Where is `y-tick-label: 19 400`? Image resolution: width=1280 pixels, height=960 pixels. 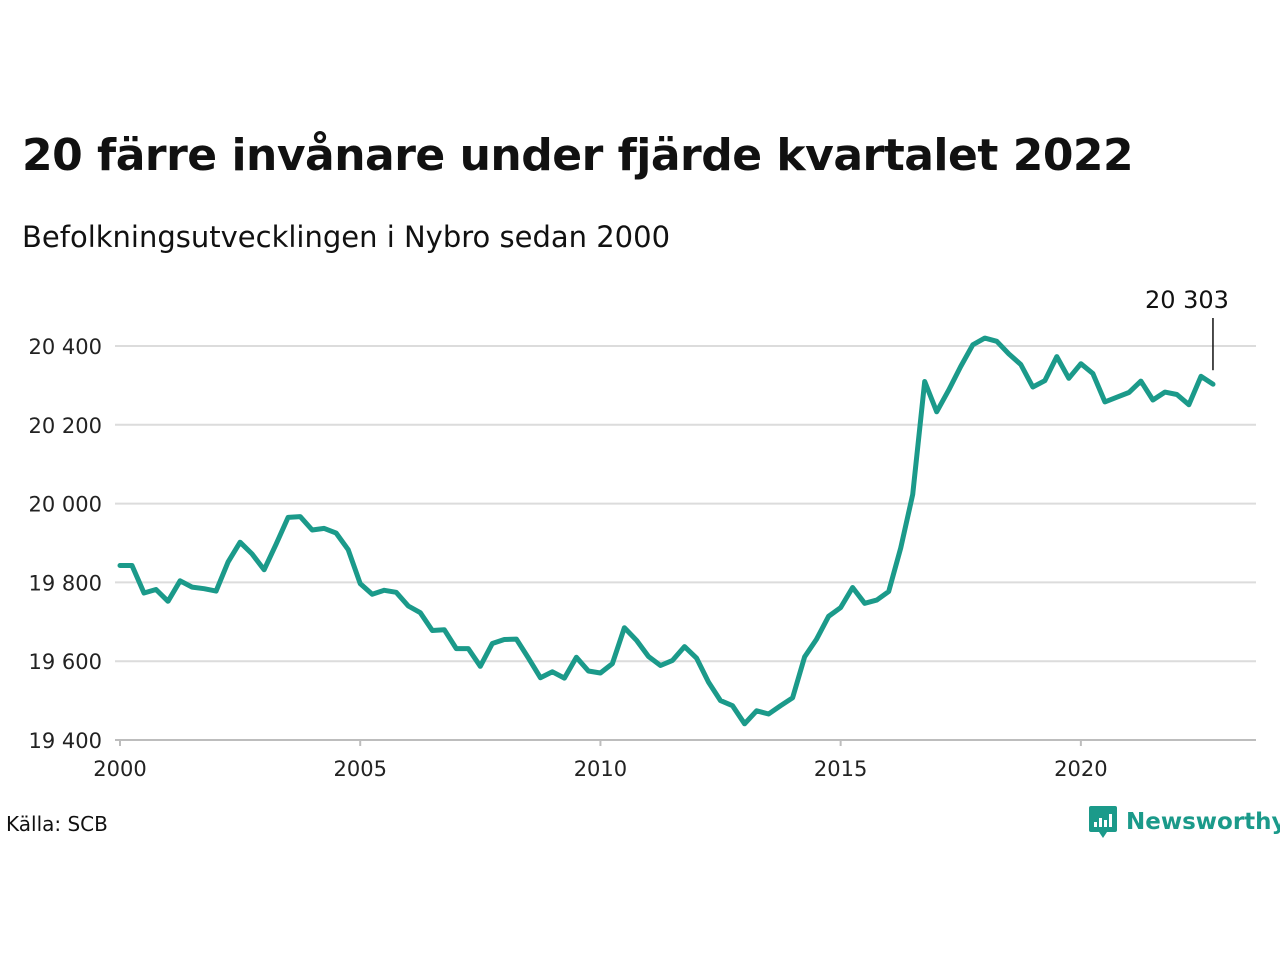
y-tick-label: 19 400 is located at coordinates (65, 741).